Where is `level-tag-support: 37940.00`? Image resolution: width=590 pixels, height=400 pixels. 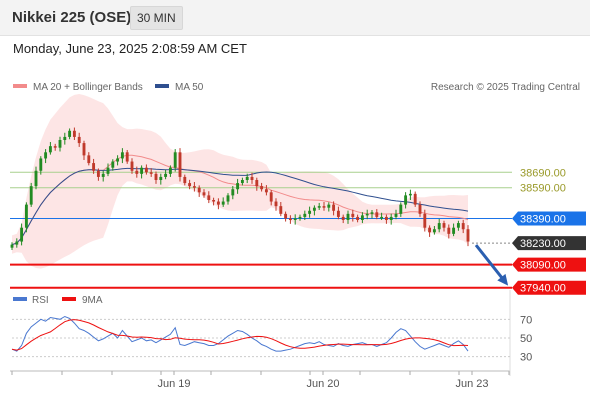 level-tag-support: 37940.00 is located at coordinates (549, 287).